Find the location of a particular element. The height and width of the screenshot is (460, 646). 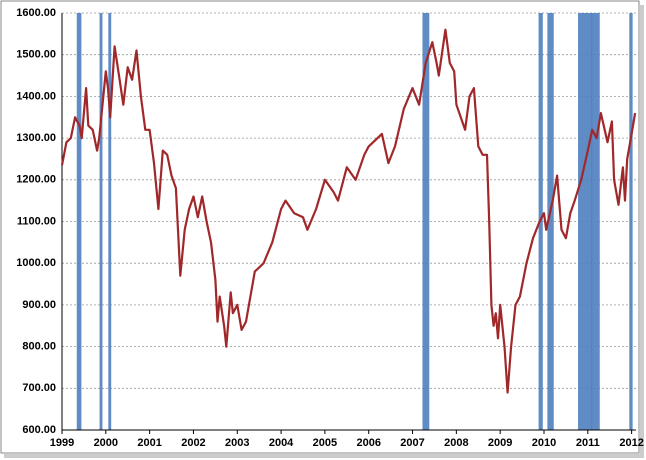

y-tick-label: 1600.00 is located at coordinates (36, 13).